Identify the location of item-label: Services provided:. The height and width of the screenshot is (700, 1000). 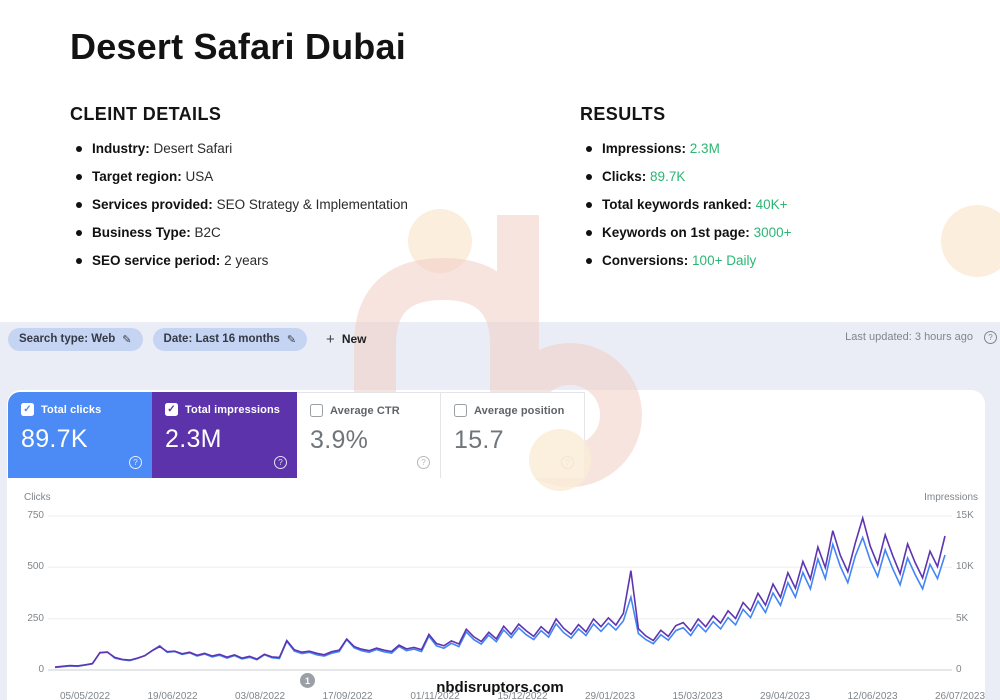
(152, 204).